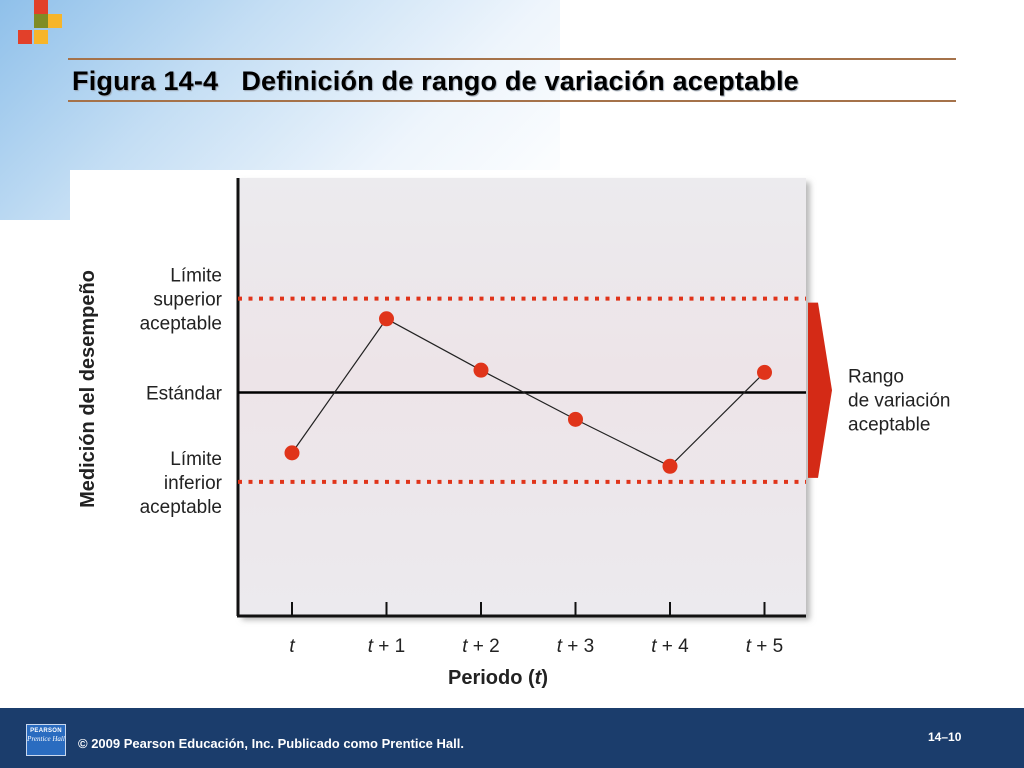 This screenshot has height=768, width=1024. What do you see at coordinates (88, 389) in the screenshot?
I see `y-axis-label: Medición del desempeño` at bounding box center [88, 389].